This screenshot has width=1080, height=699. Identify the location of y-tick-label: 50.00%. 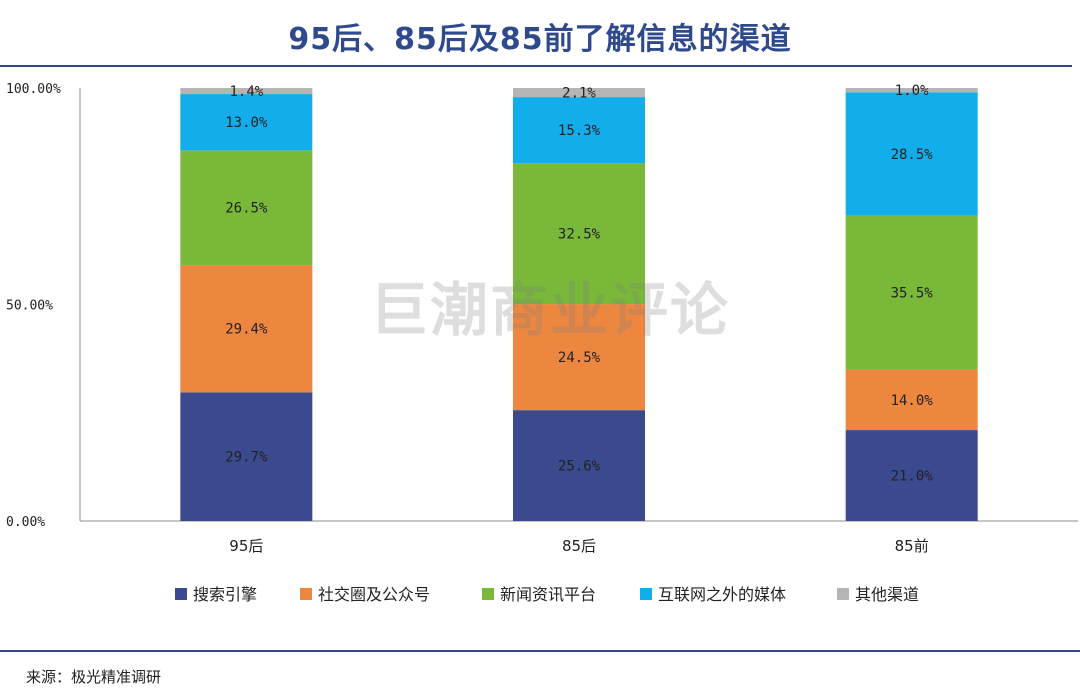
(29, 306).